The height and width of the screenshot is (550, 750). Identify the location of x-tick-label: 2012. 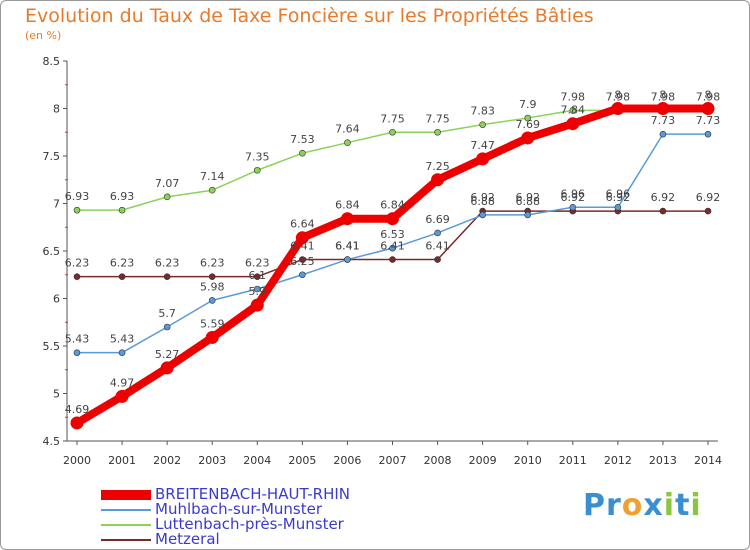
(618, 460).